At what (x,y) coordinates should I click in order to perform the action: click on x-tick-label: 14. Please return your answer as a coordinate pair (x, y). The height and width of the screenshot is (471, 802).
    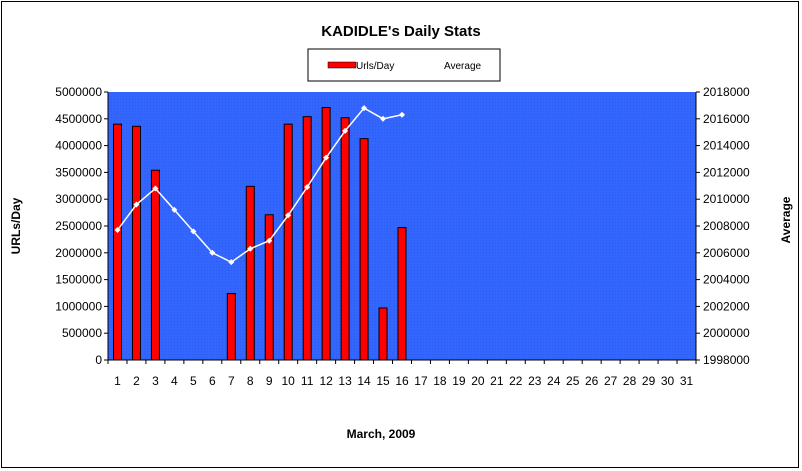
    Looking at the image, I should click on (364, 381).